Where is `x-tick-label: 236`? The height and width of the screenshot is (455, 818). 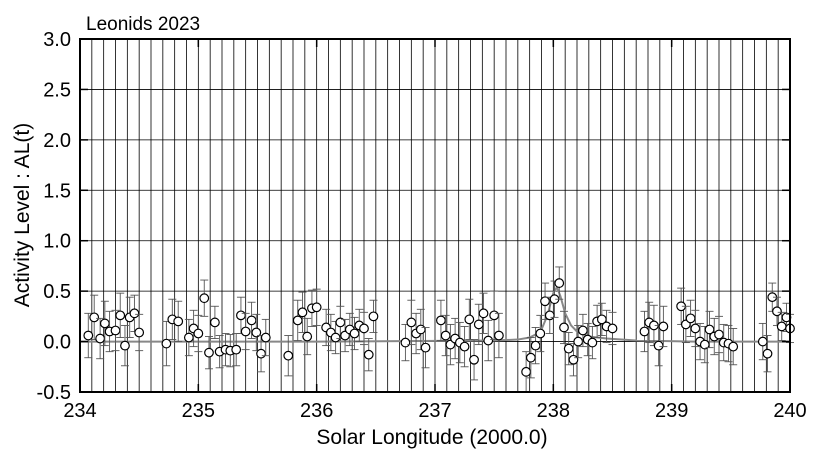
x-tick-label: 236 is located at coordinates (316, 411).